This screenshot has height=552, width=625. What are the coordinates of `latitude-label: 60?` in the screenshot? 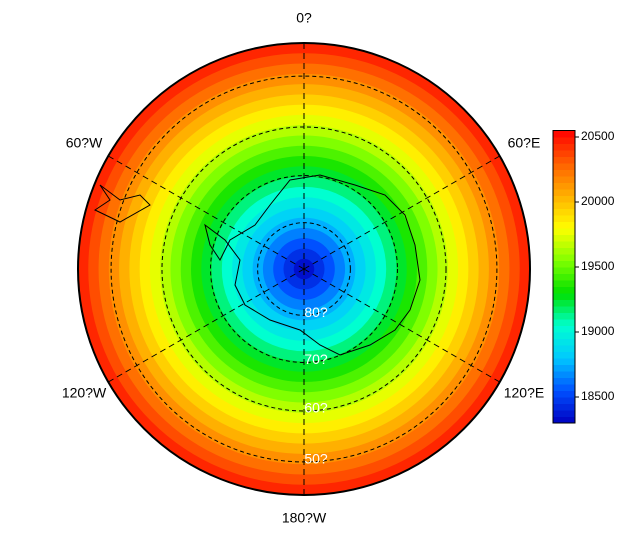 It's located at (316, 408).